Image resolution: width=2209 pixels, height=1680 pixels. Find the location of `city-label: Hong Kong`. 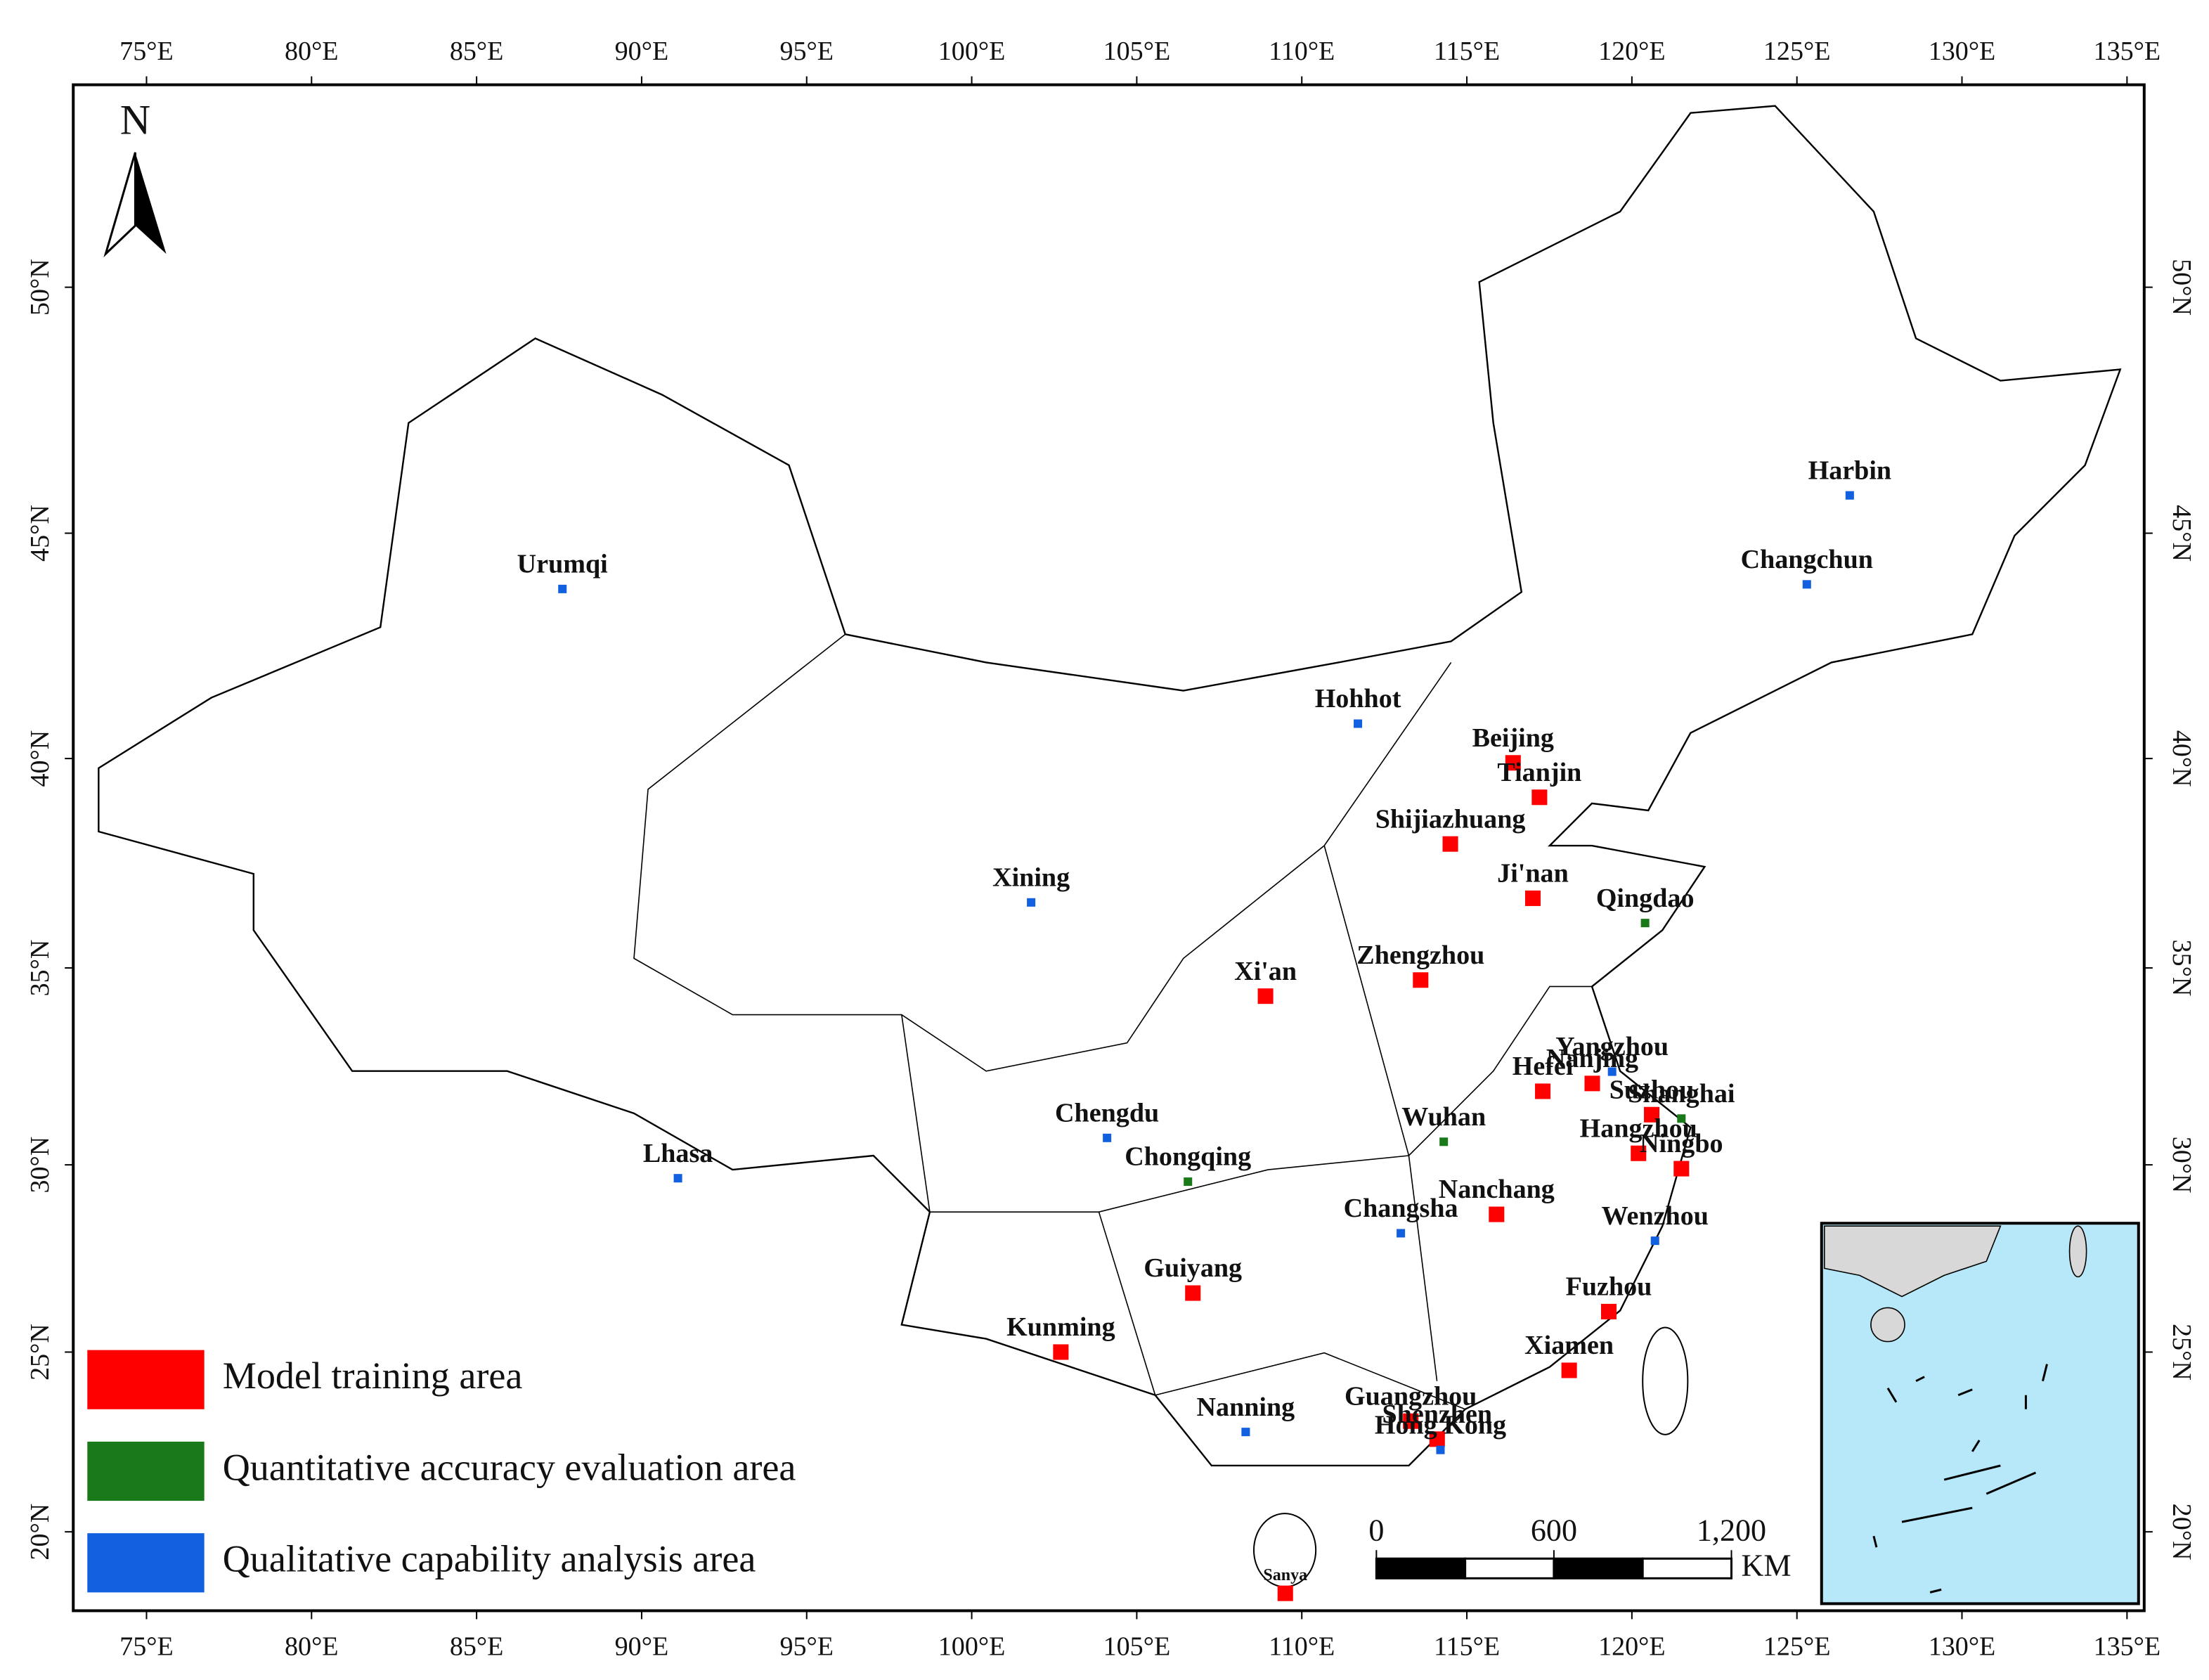

city-label: Hong Kong is located at coordinates (1440, 1425).